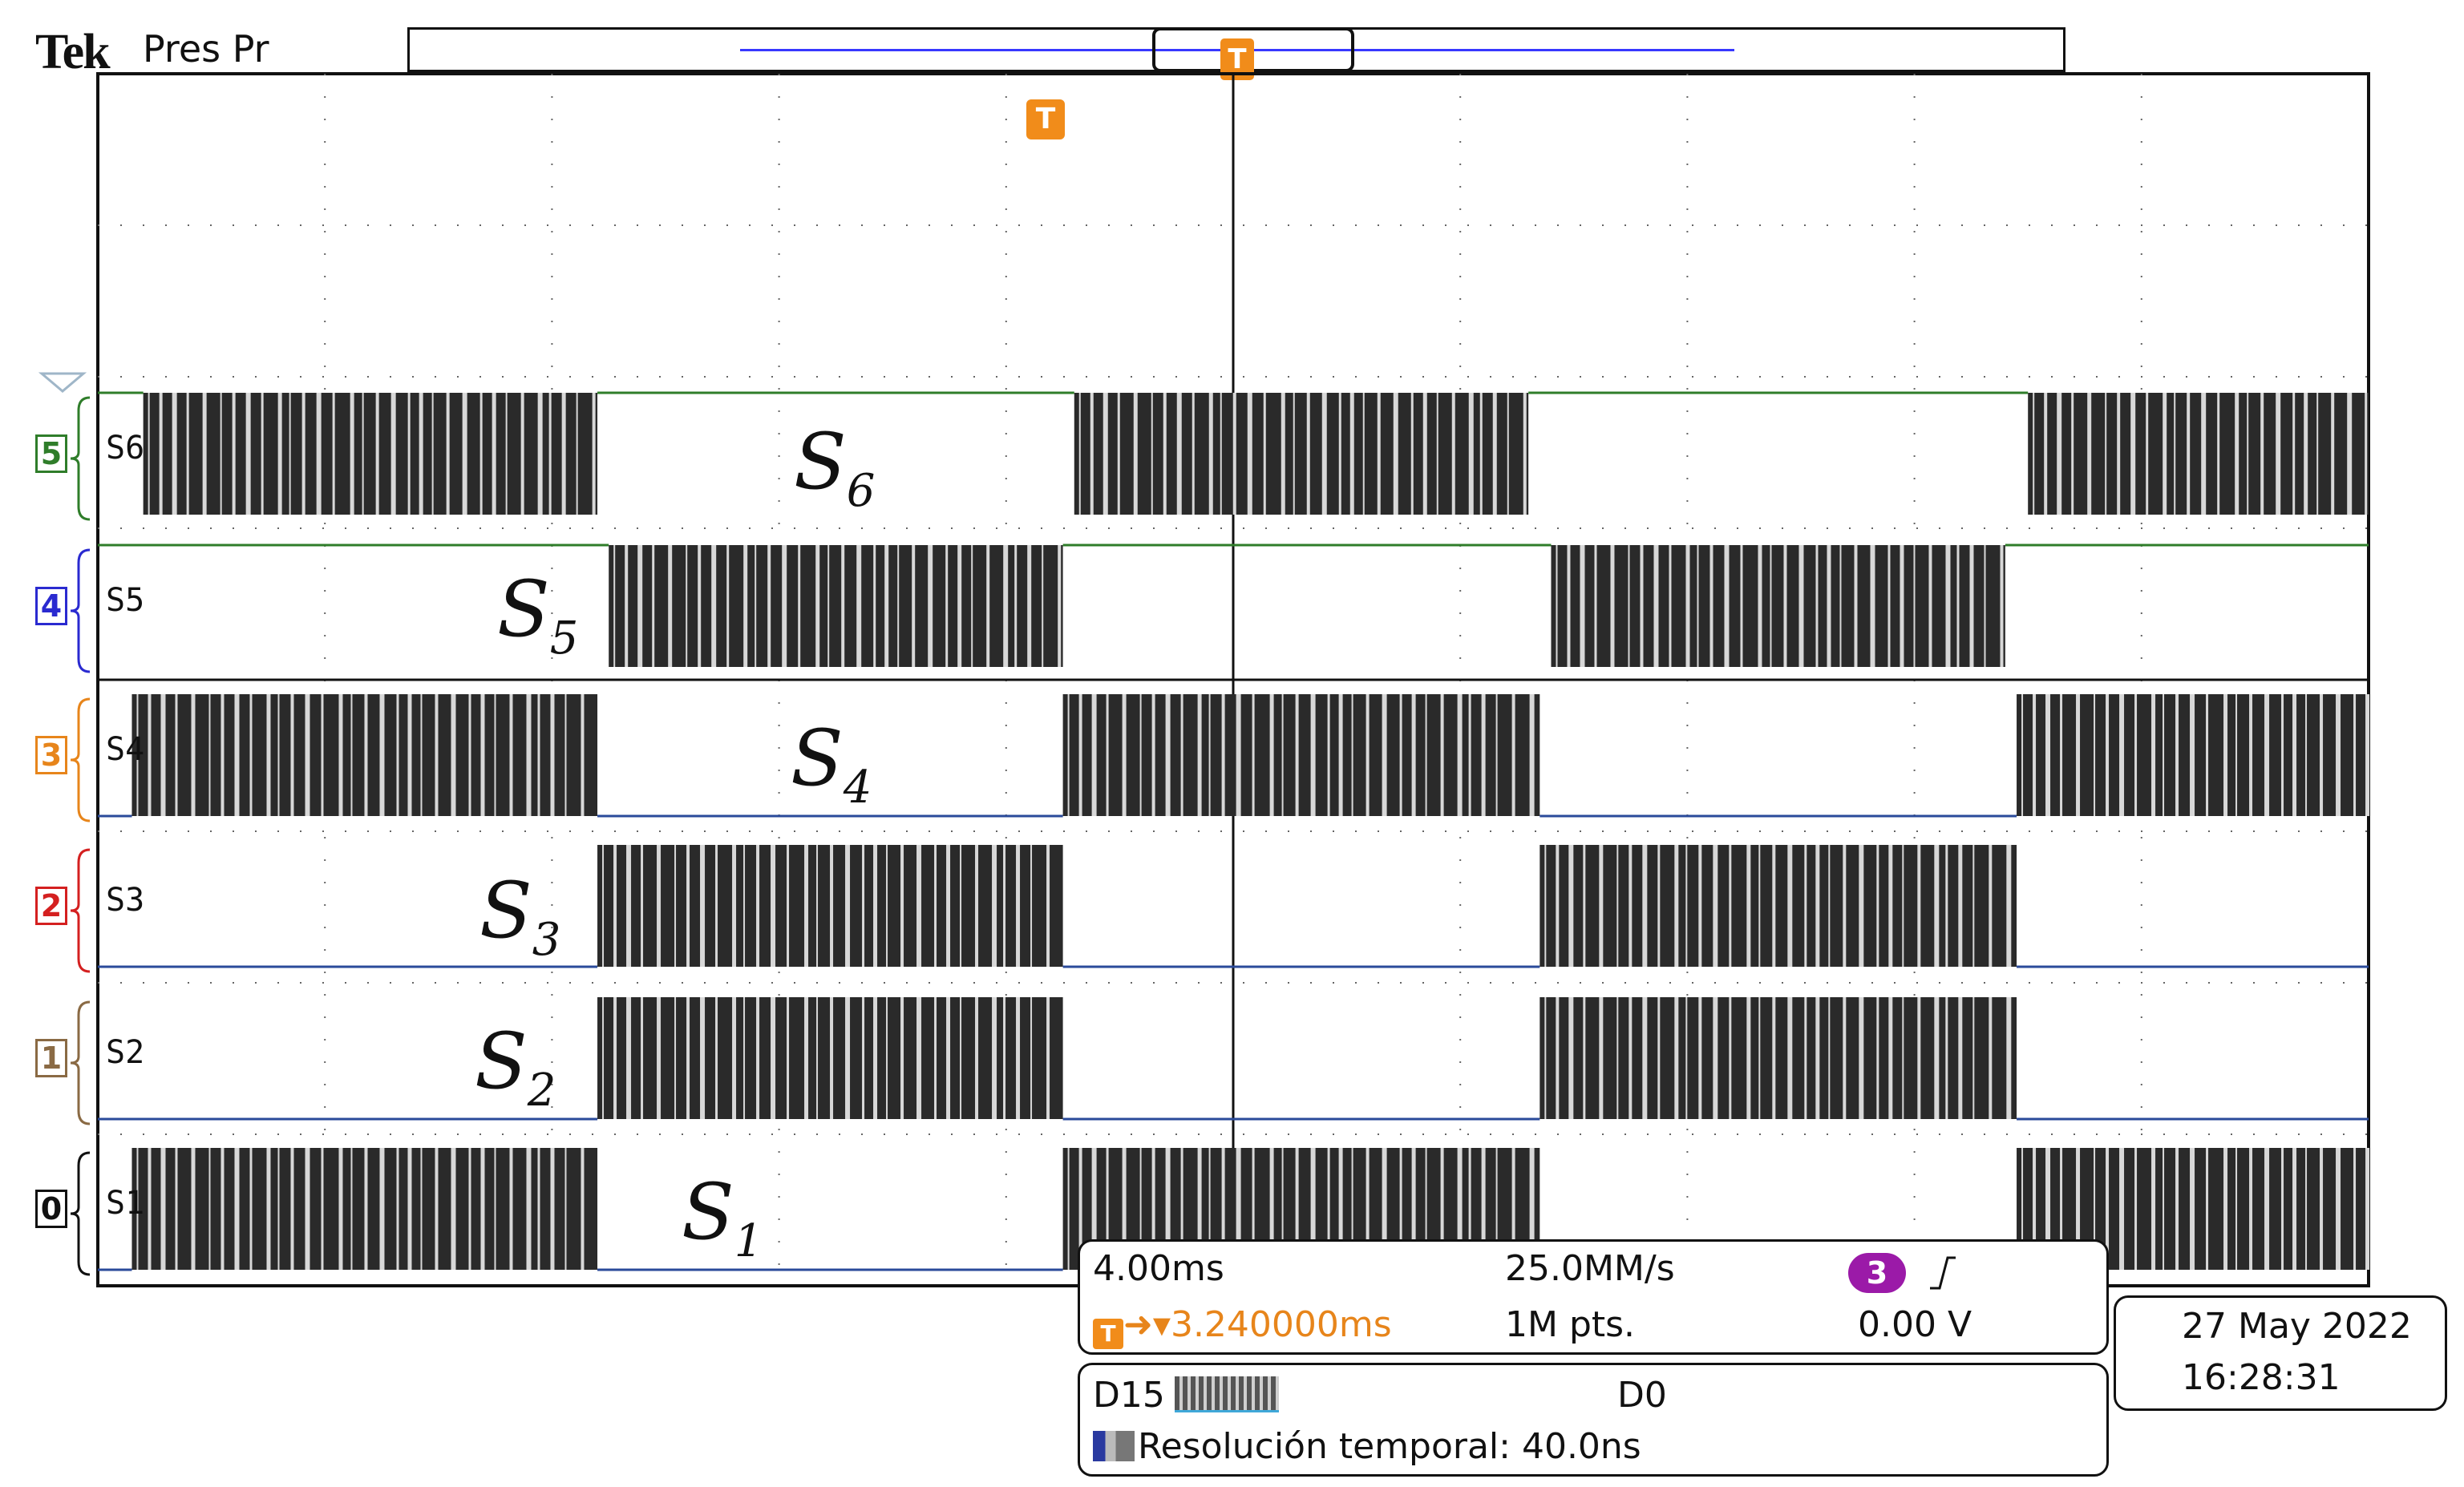 The width and height of the screenshot is (2464, 1487). I want to click on trace-s4, so click(1234, 756).